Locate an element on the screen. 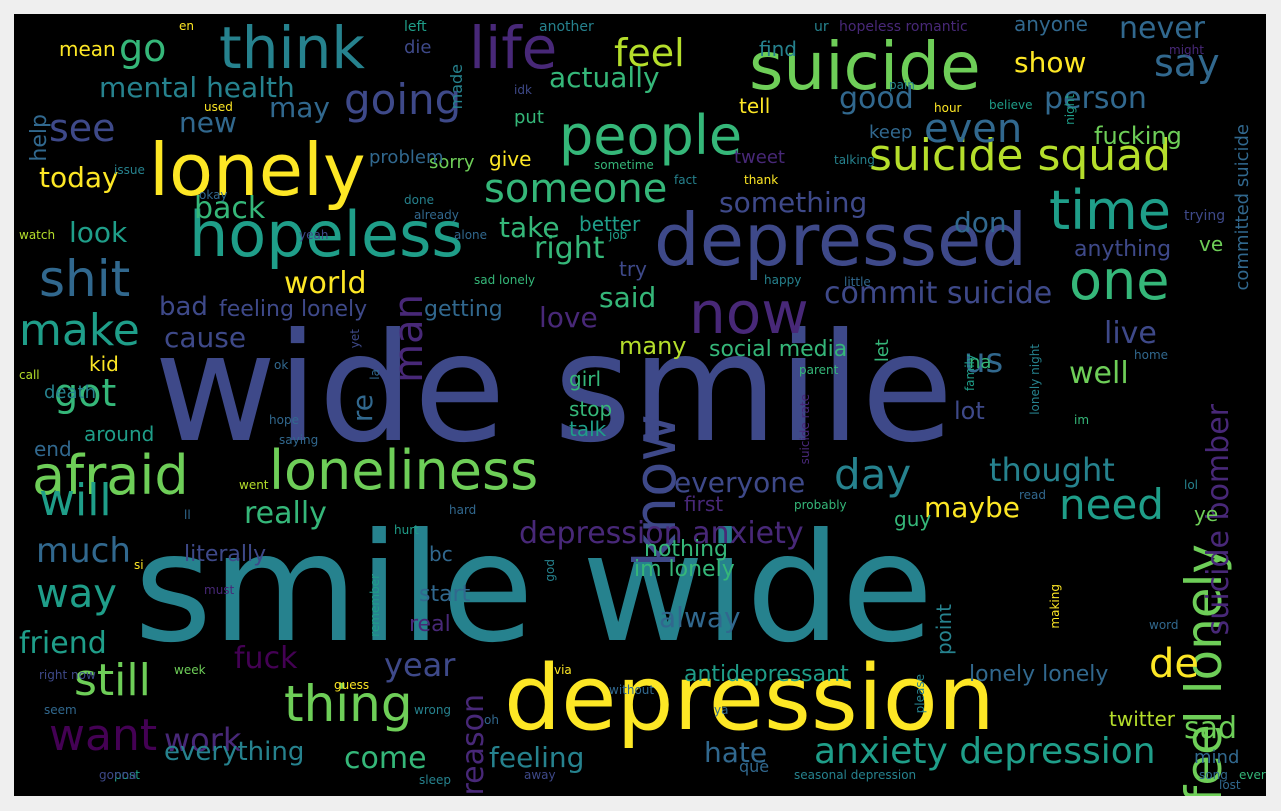 The width and height of the screenshot is (1281, 811). word-6: hopeless is located at coordinates (326, 234).